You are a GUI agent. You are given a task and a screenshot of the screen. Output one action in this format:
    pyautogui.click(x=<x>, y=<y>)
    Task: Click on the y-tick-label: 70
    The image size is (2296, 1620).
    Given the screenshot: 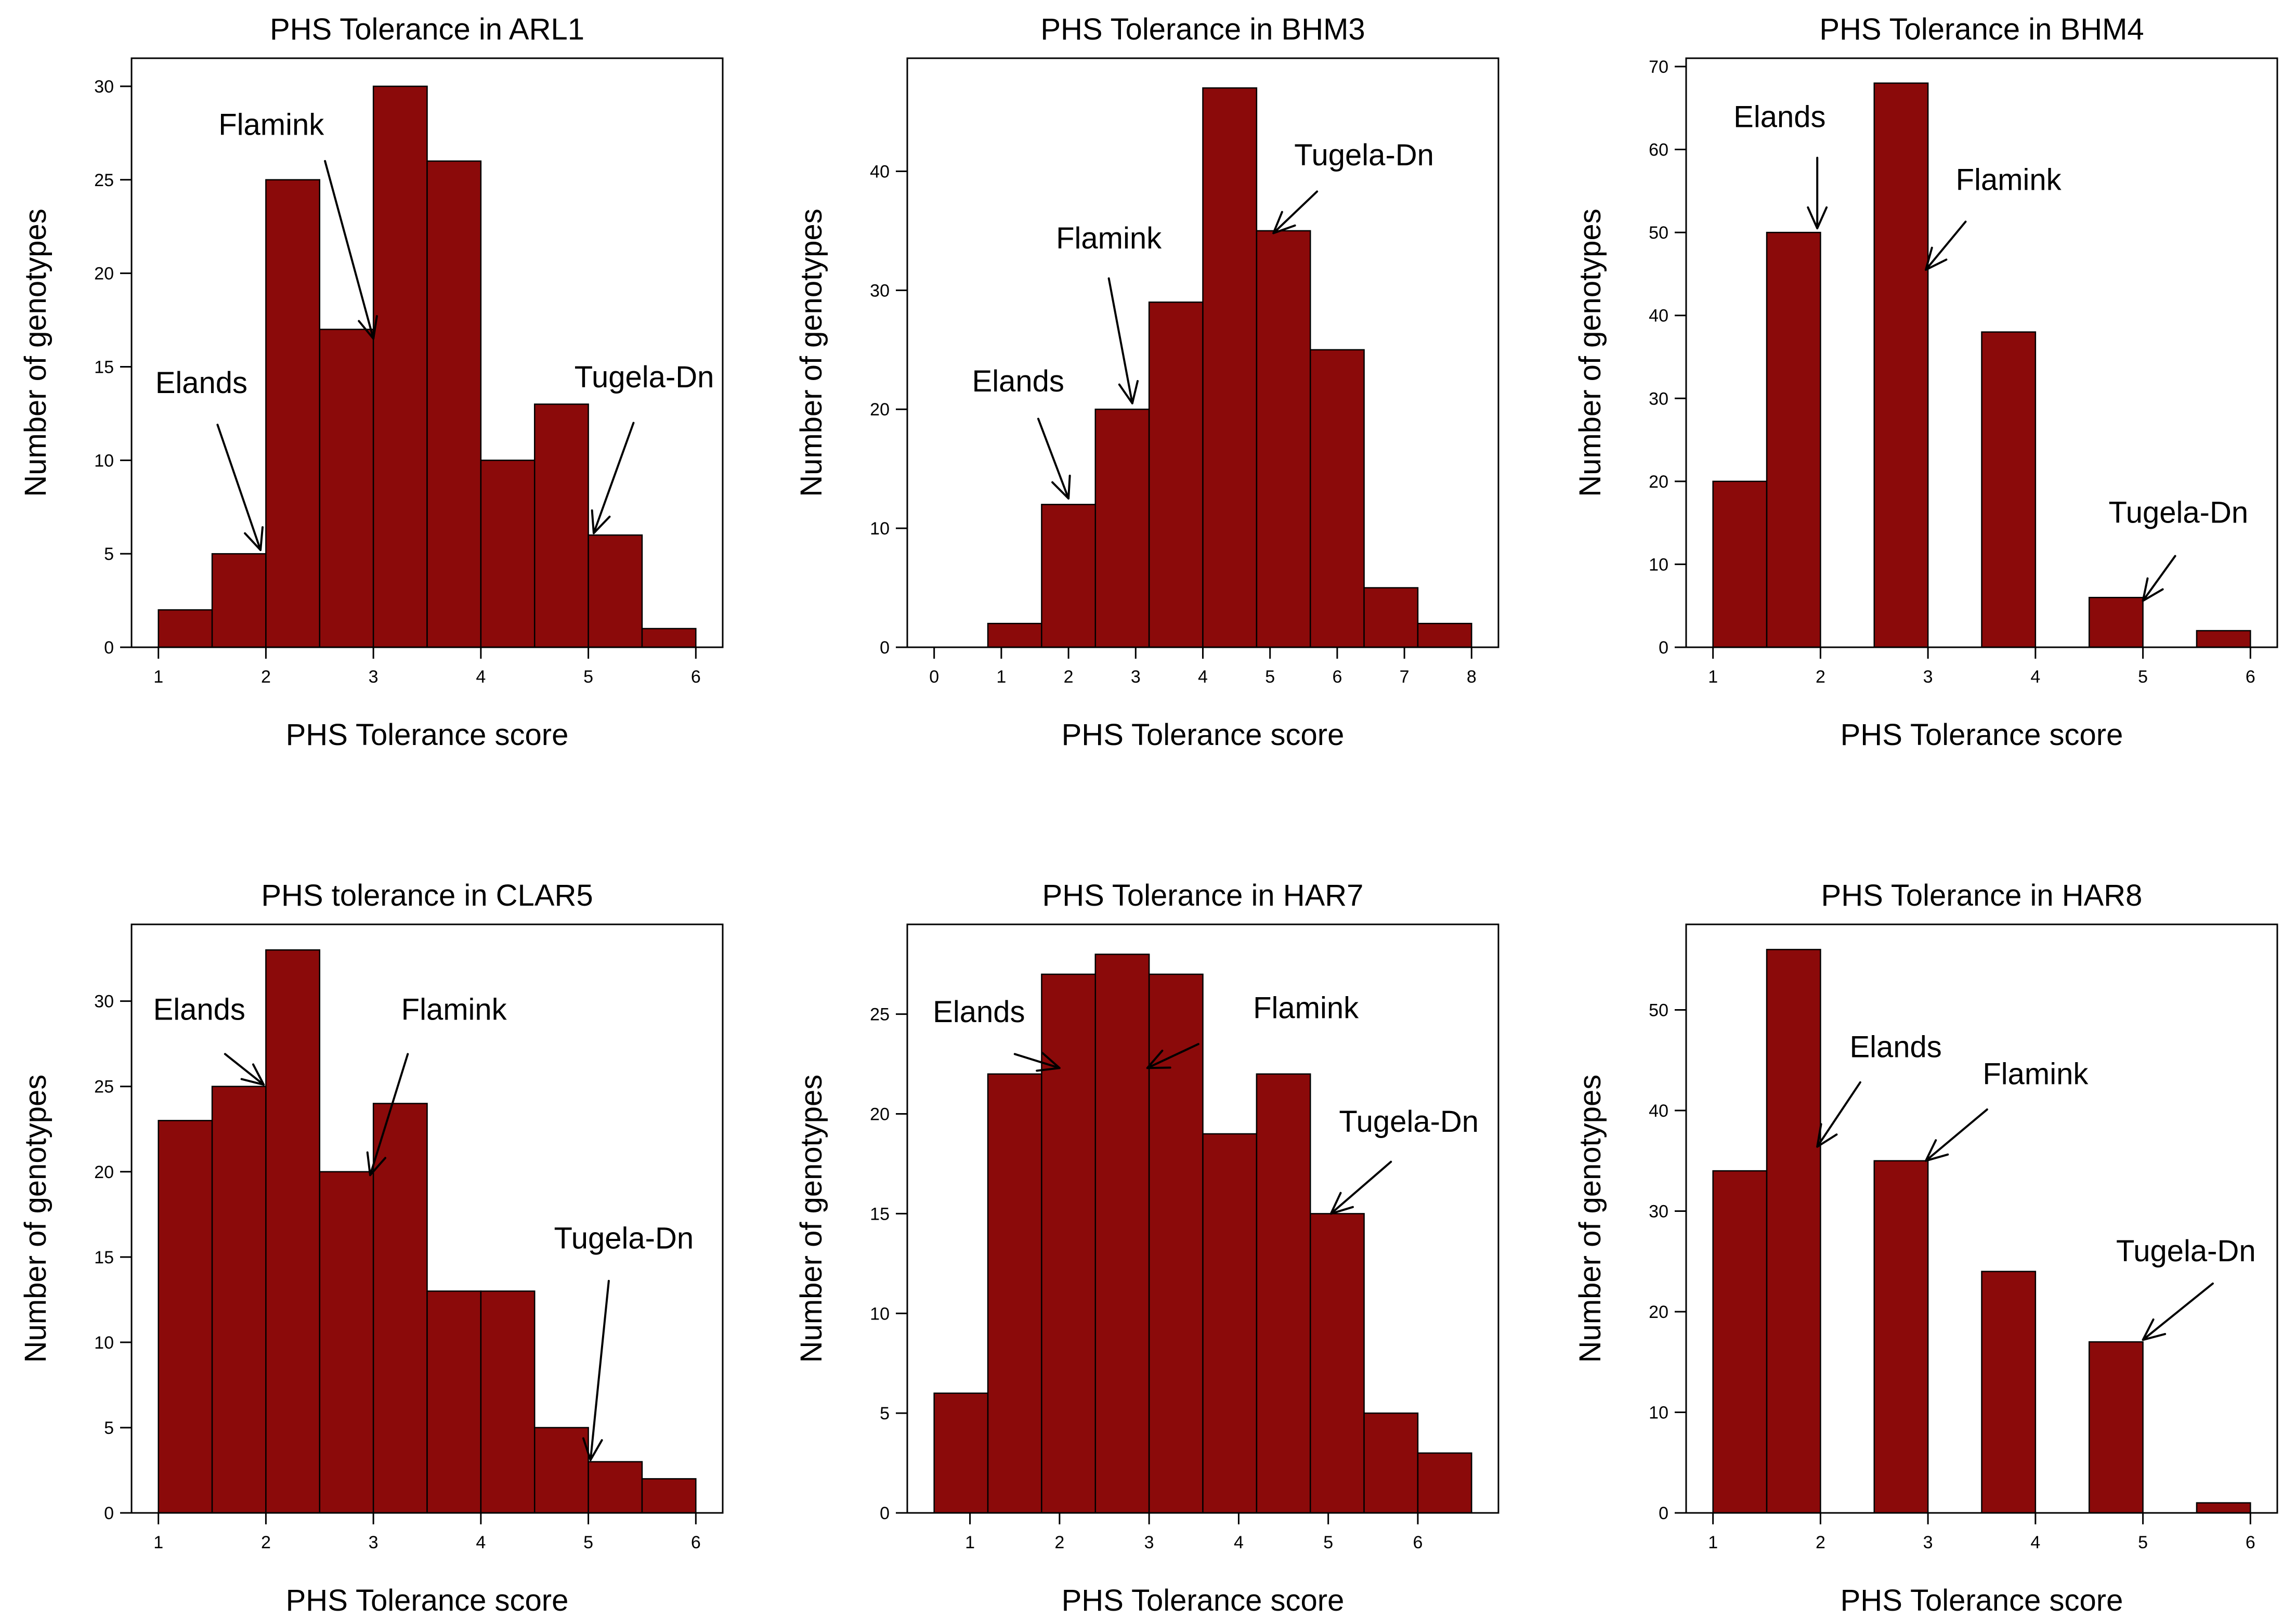 What is the action you would take?
    pyautogui.click(x=1658, y=67)
    